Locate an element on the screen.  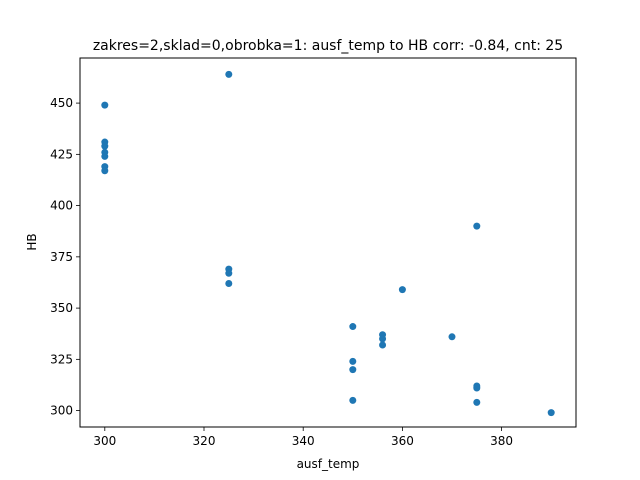
x-axis: 300 320 340 360 380 is located at coordinates (303, 437).